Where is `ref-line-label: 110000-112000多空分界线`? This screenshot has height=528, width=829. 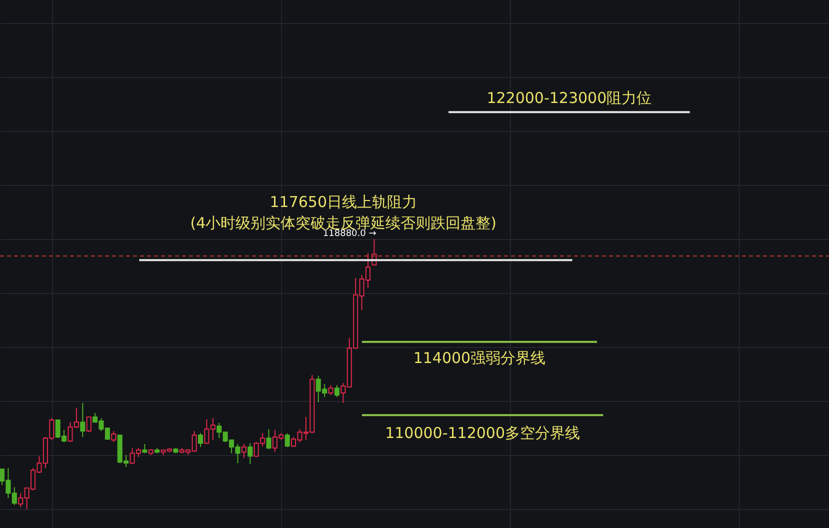 ref-line-label: 110000-112000多空分界线 is located at coordinates (482, 433).